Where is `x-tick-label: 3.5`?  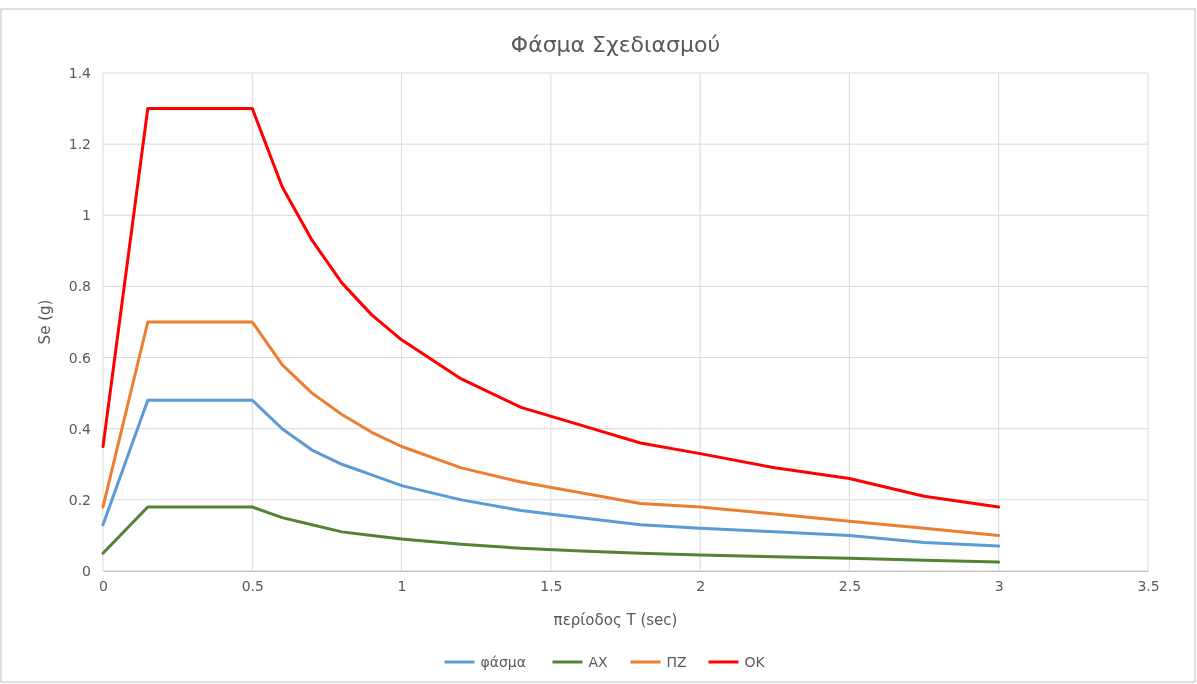 x-tick-label: 3.5 is located at coordinates (1148, 585).